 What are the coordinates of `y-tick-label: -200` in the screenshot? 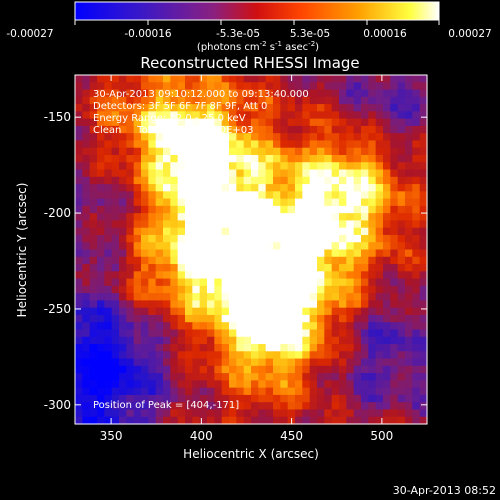 It's located at (57, 213).